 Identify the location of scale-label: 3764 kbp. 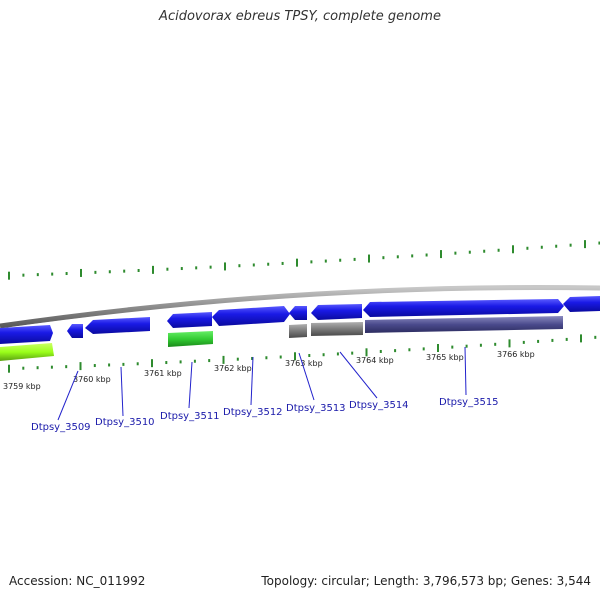
(375, 360).